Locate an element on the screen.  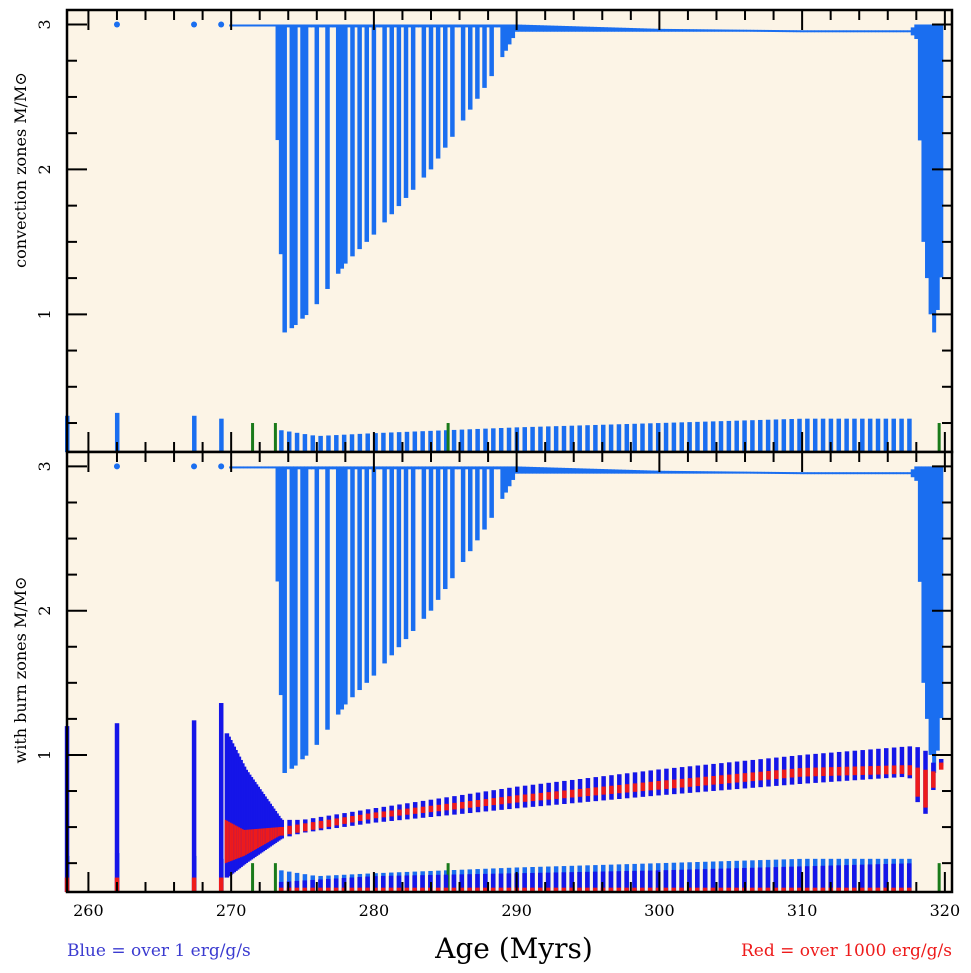
convection-dot-top is located at coordinates (221, 24).